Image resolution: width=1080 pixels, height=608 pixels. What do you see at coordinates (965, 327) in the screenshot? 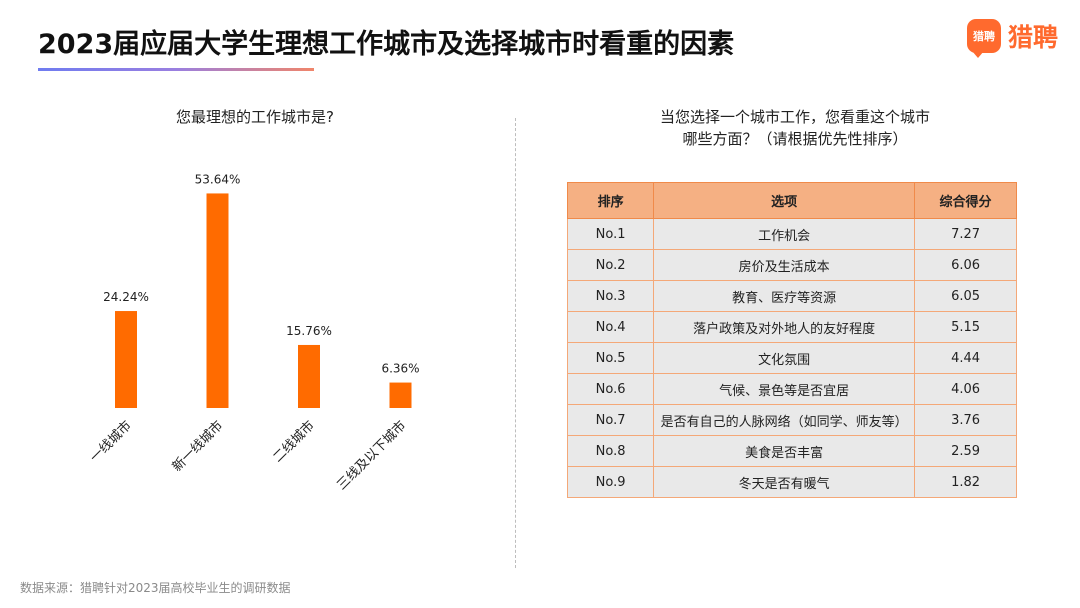
I see `score-cell: 5.15` at bounding box center [965, 327].